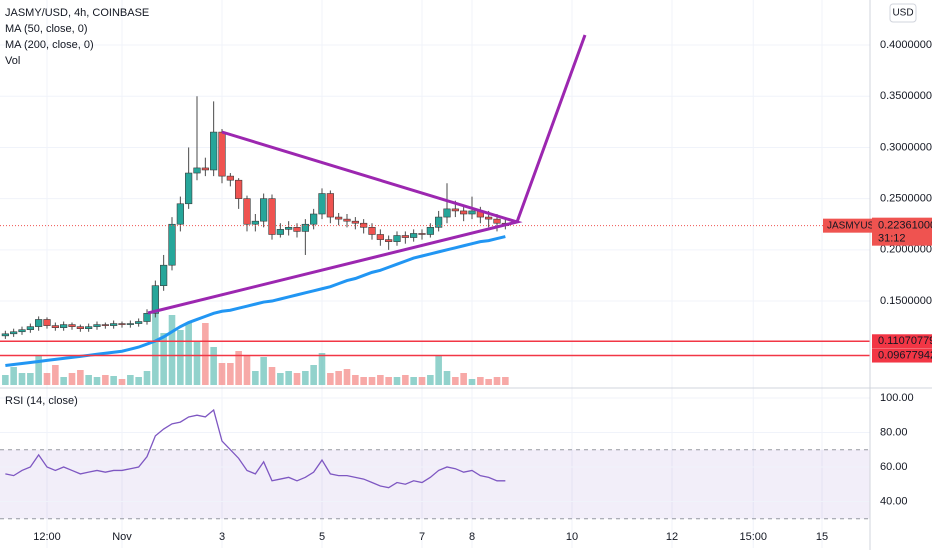 Image resolution: width=932 pixels, height=550 pixels. I want to click on x-tick-label: 12:00, so click(47, 537).